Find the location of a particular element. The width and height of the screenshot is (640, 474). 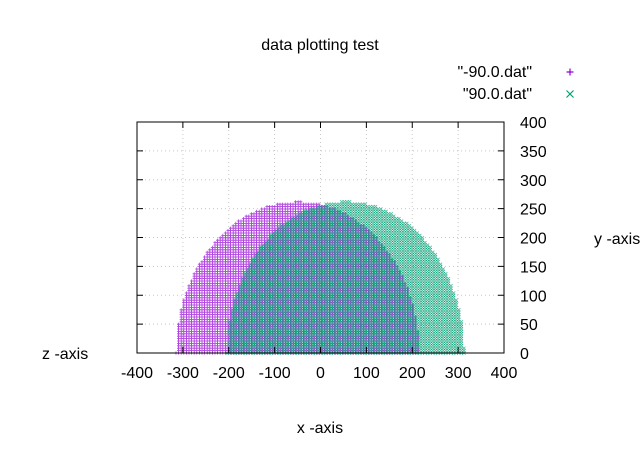

legend-label-series-1: "-90.0.dat" is located at coordinates (494, 72).